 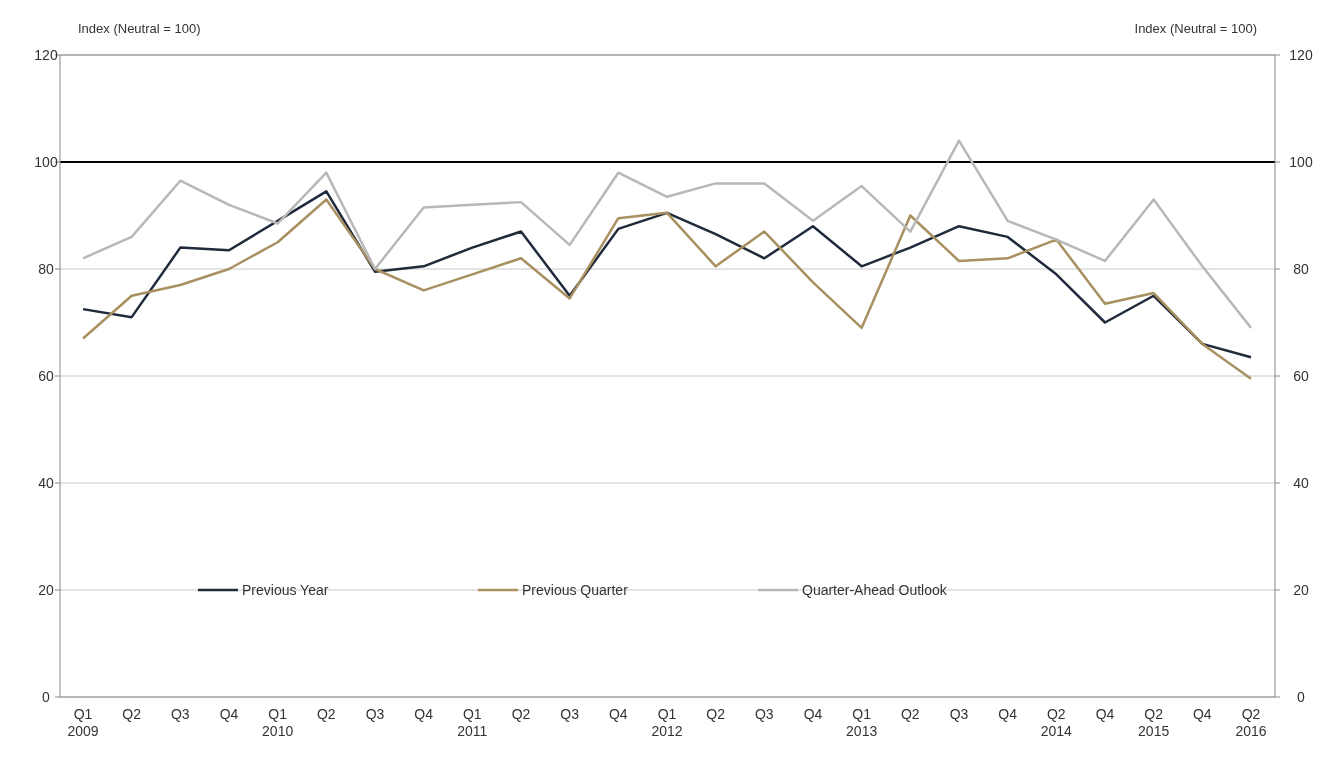 What do you see at coordinates (83, 722) in the screenshot?
I see `x-tick-label: Q1 2009` at bounding box center [83, 722].